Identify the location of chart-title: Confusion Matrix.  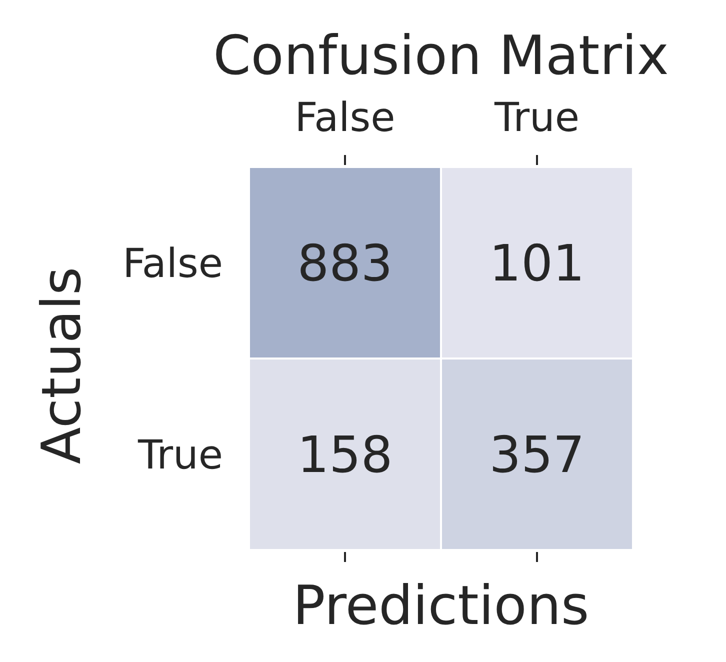
(441, 55).